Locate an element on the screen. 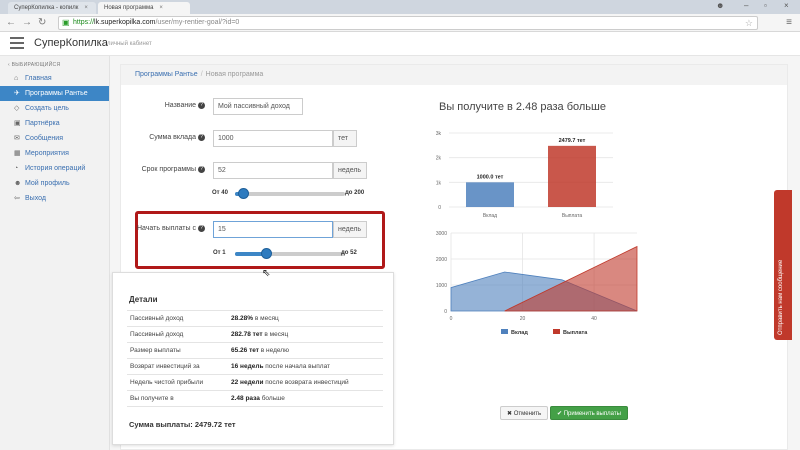 Image resolution: width=800 pixels, height=450 pixels. sidebar-item-label: Сообщения is located at coordinates (44, 138).